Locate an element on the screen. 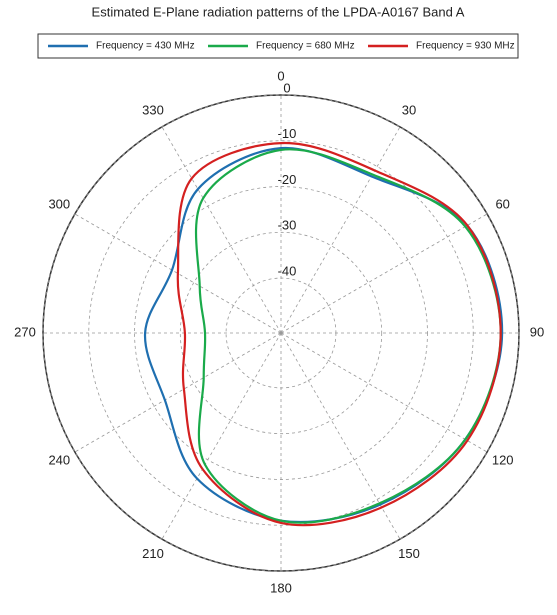 Image resolution: width=557 pixels, height=615 pixels. theta-tick-label: 60 is located at coordinates (502, 203).